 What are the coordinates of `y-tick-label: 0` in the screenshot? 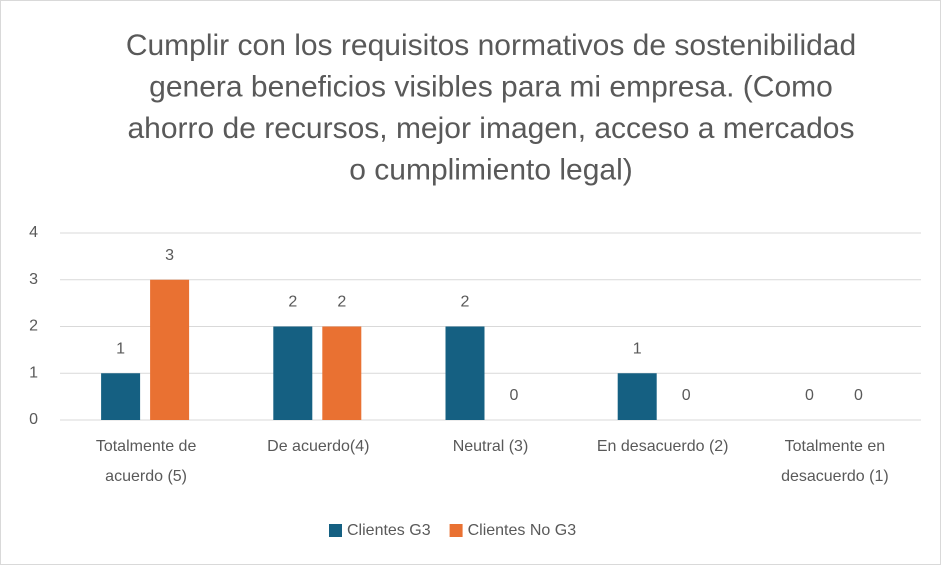 It's located at (33, 419).